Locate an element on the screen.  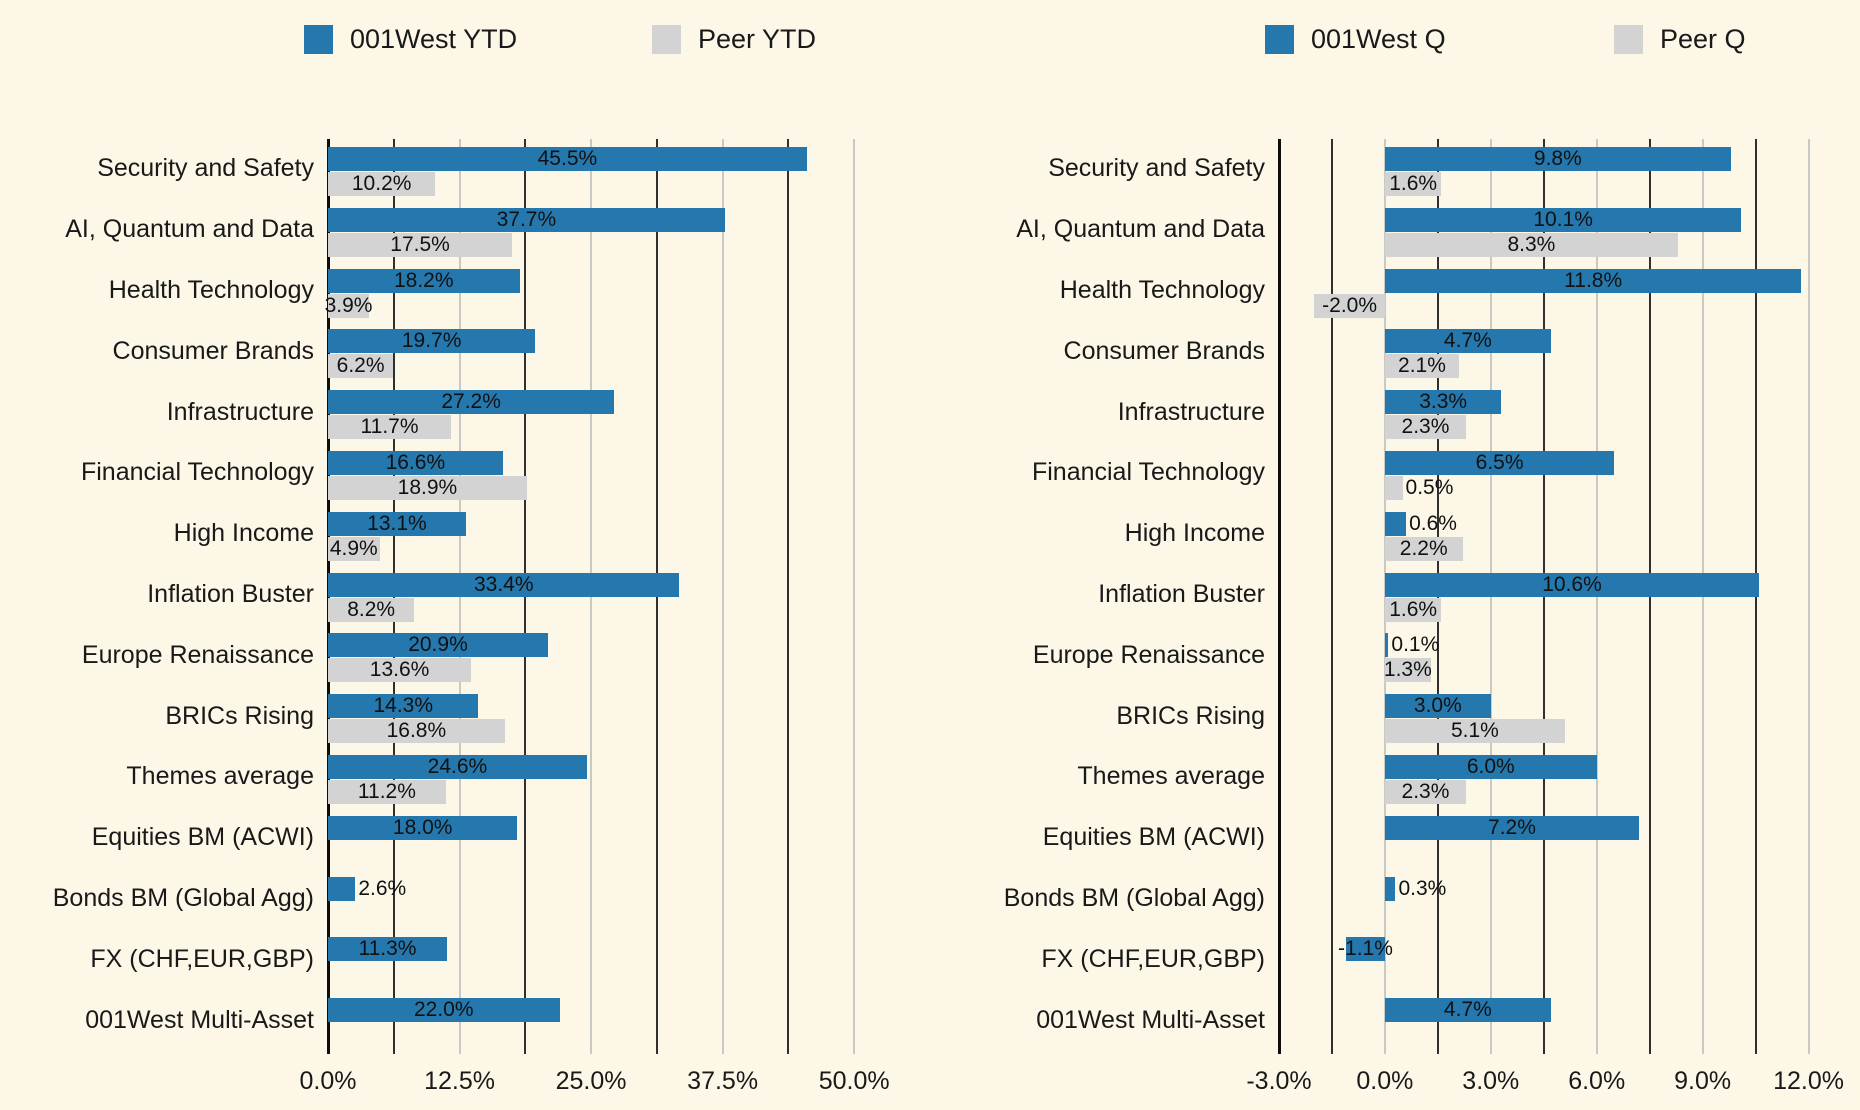
bar-value-label: 2.1% is located at coordinates (1422, 366).